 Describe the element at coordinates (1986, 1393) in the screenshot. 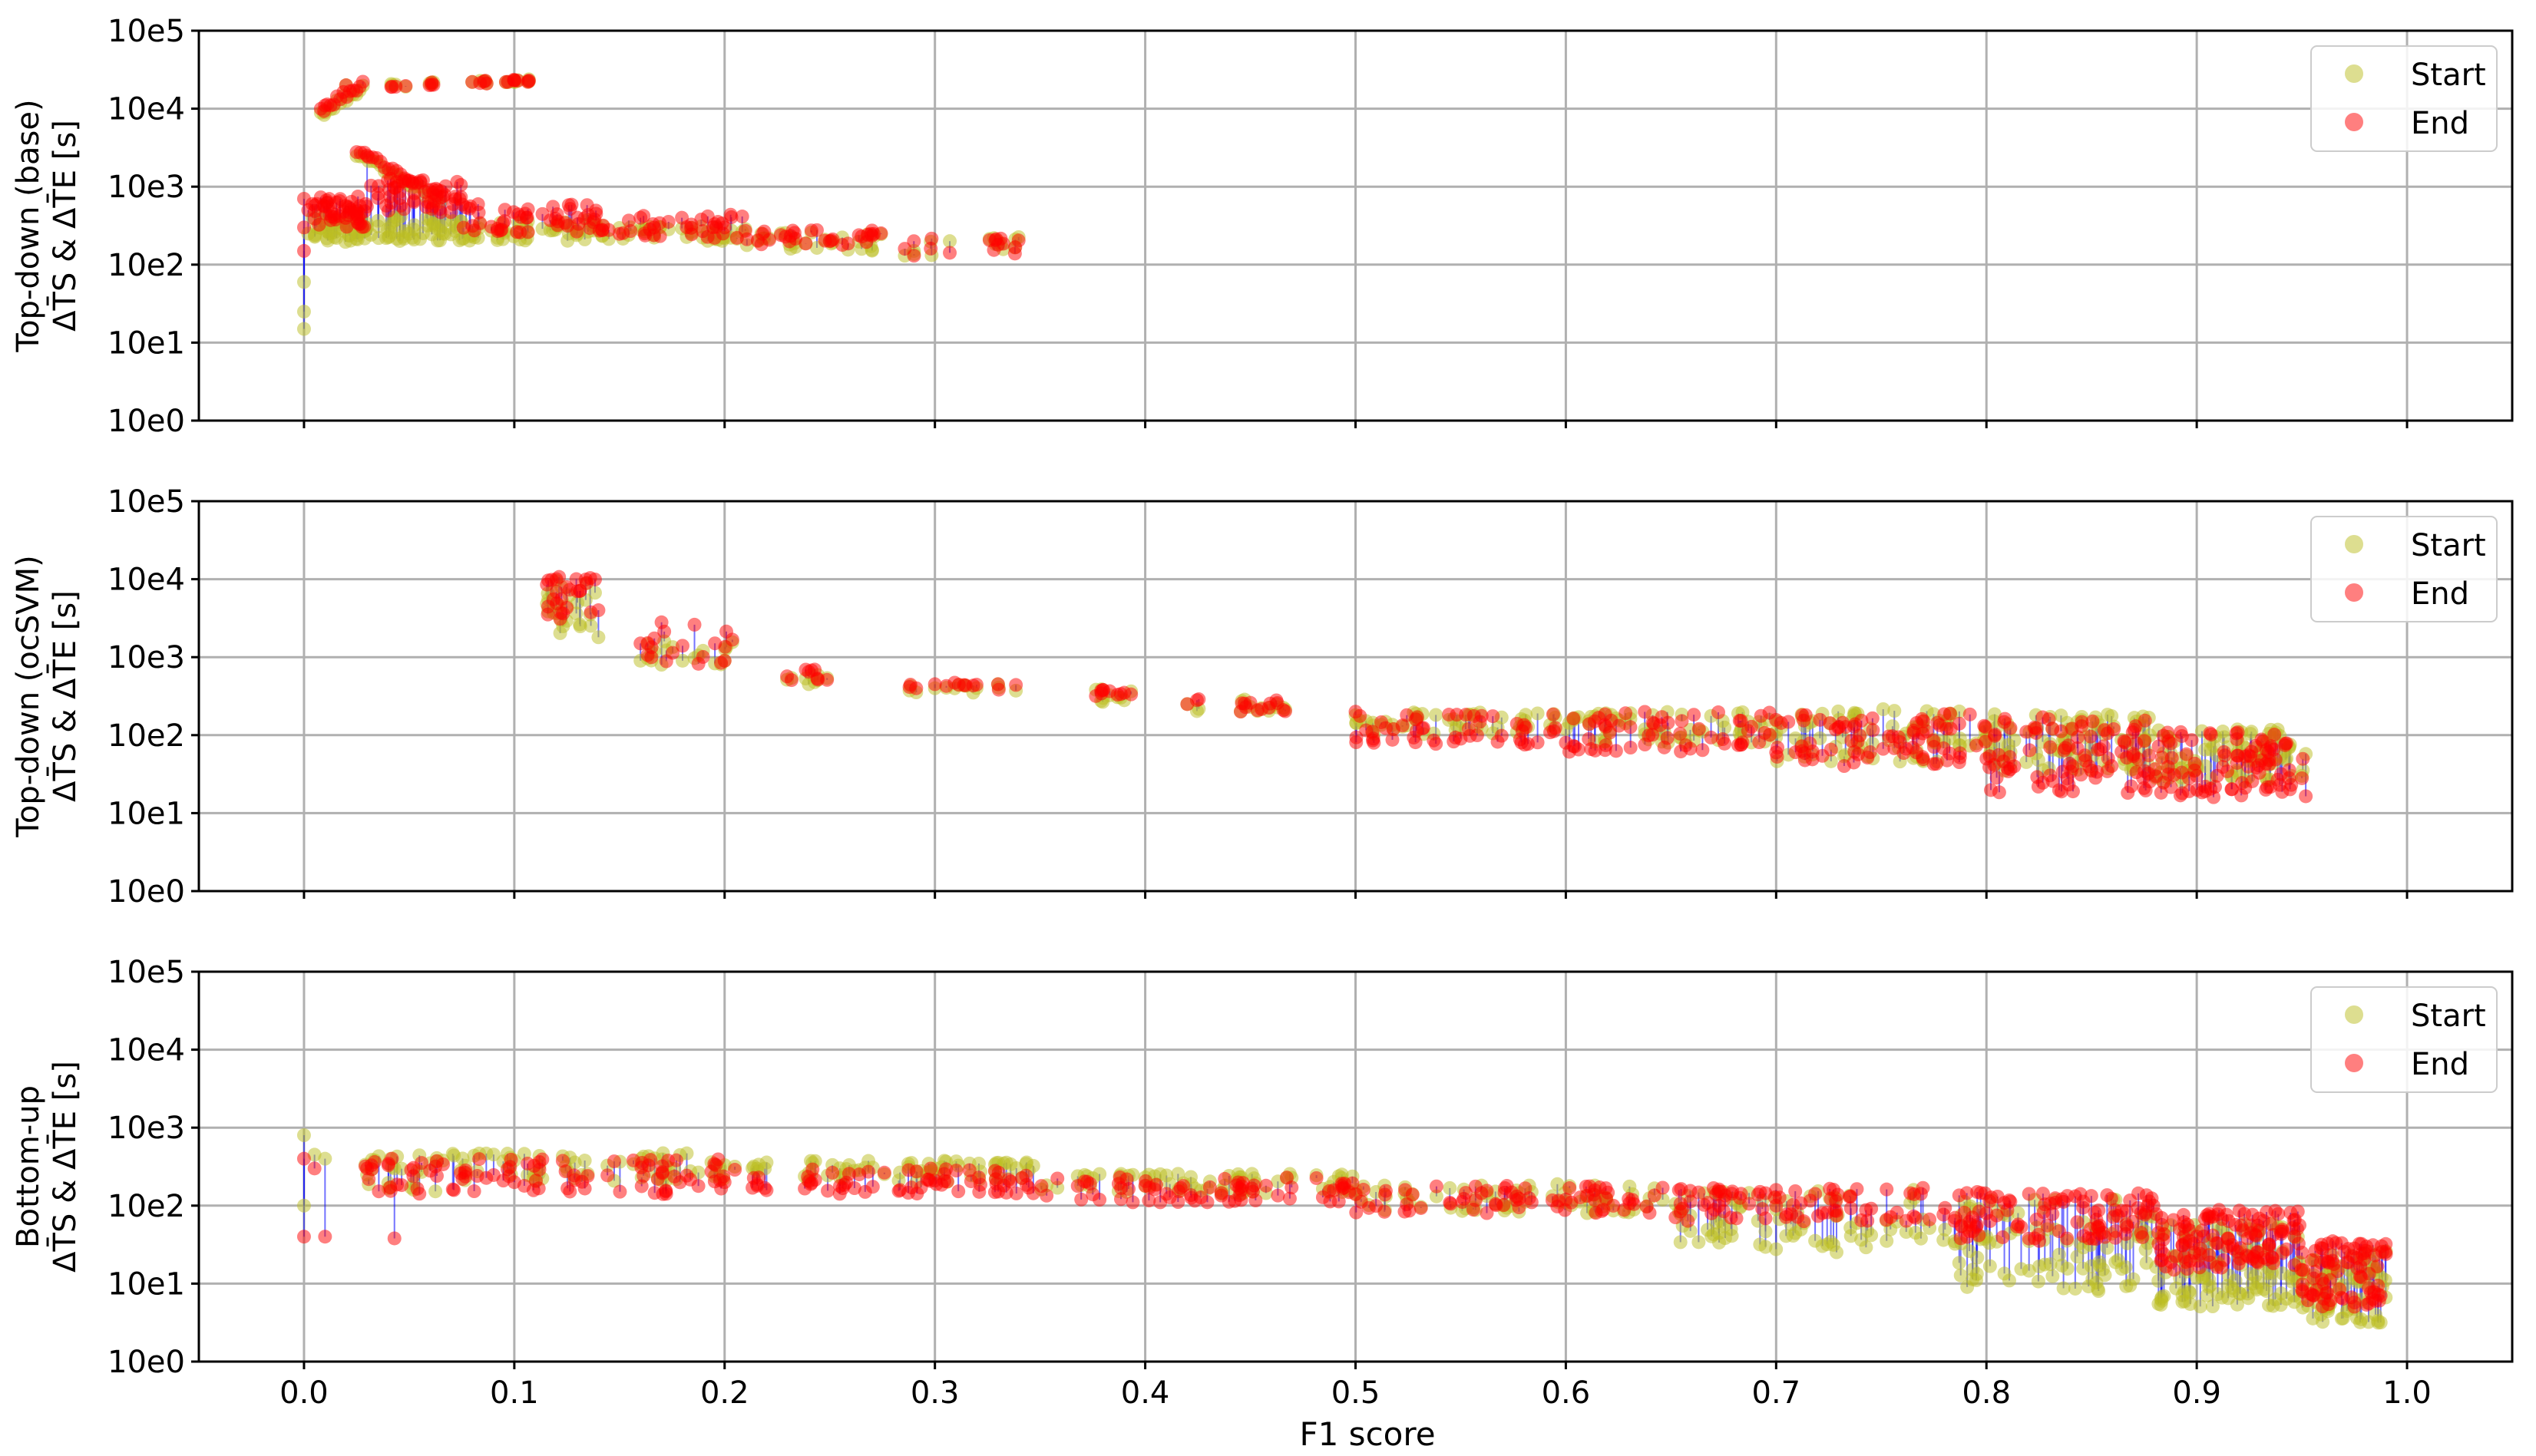

I see `x-tick-label: 0.8` at that location.